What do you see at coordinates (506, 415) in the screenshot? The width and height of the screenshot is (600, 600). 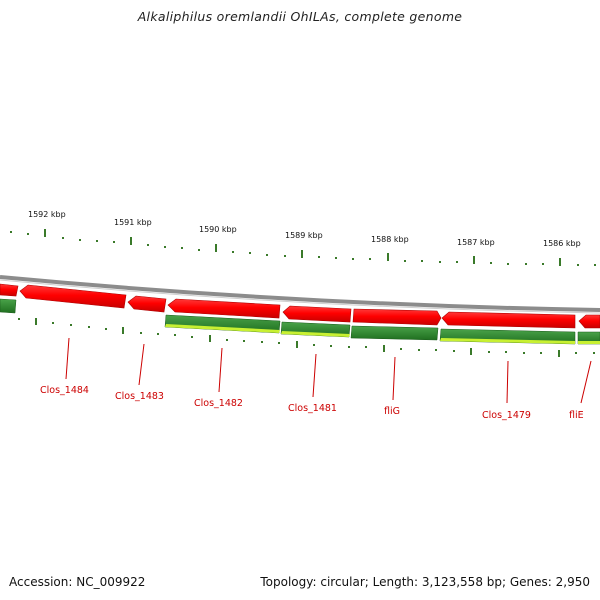 I see `gene-label-clos-1479: Clos_1479` at bounding box center [506, 415].